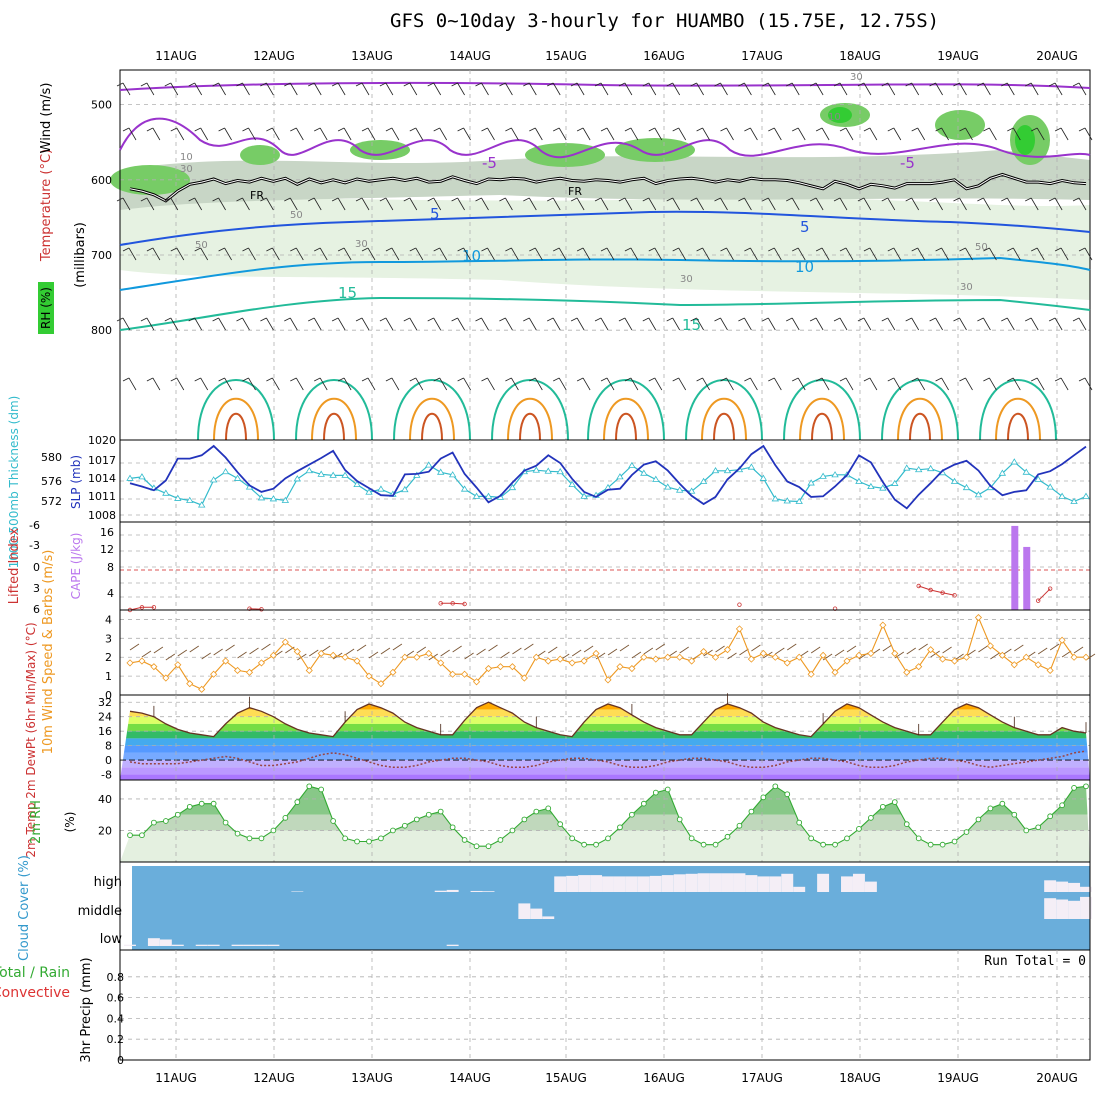 Image resolution: width=1100 pixels, height=1100 pixels. I want to click on slp-tick-label: 1017, so click(102, 460).